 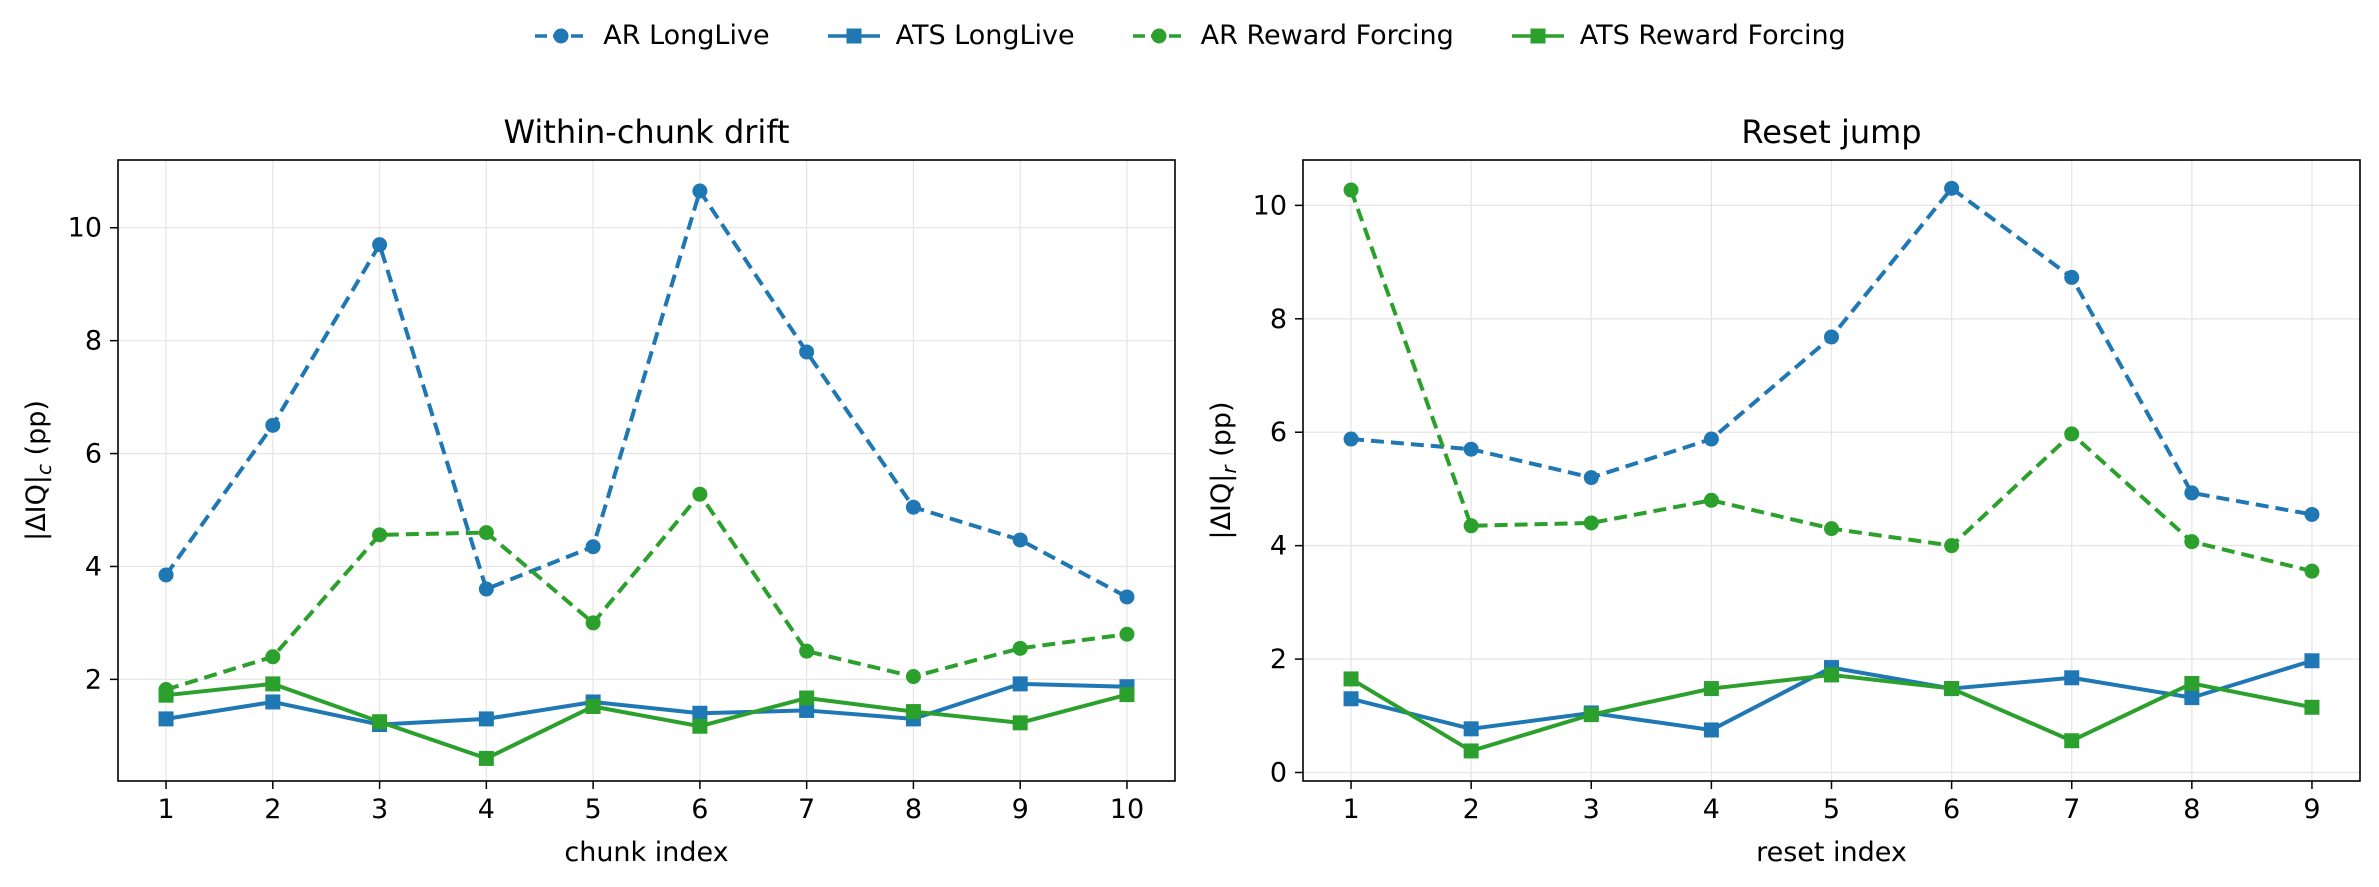 I want to click on x-tick-label: 4, so click(x=486, y=809).